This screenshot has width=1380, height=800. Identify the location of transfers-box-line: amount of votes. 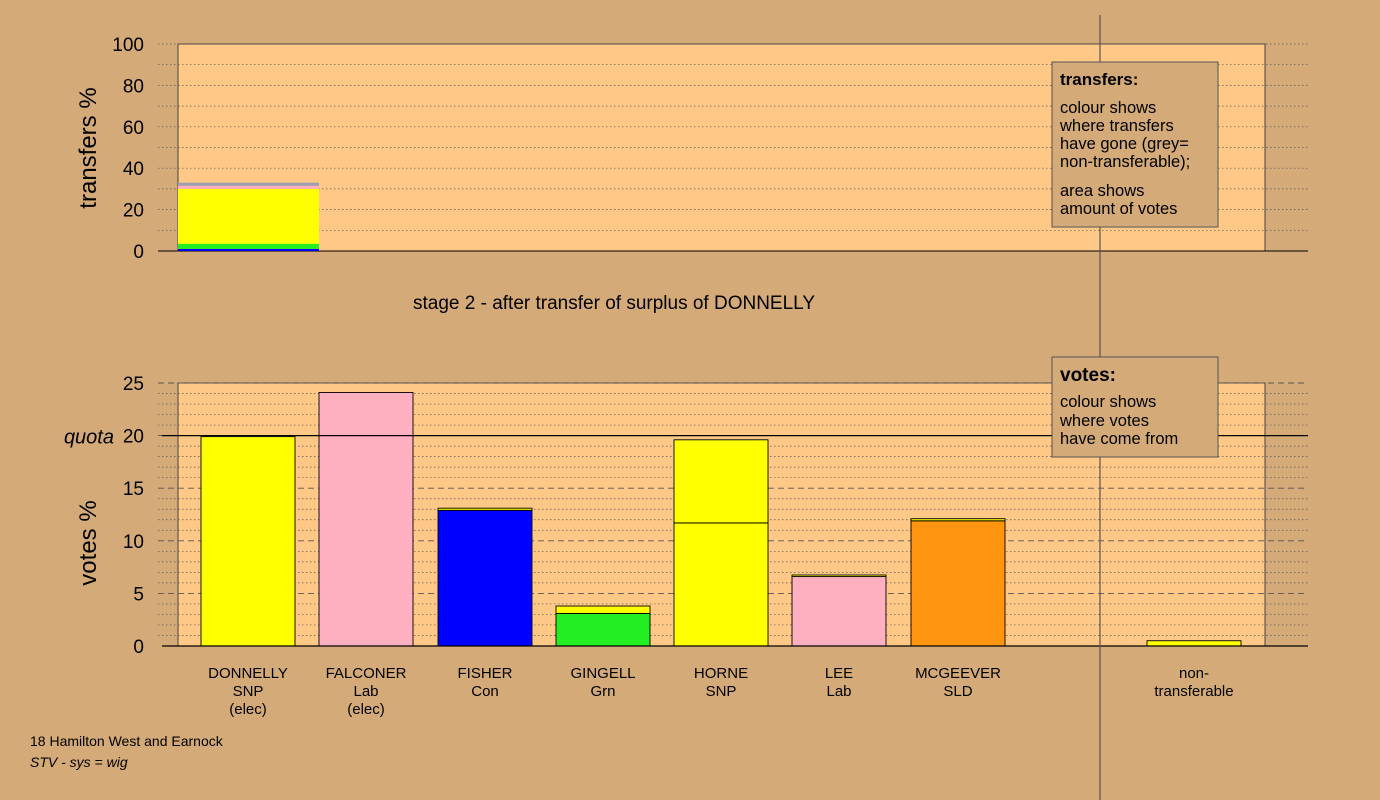
(1118, 209).